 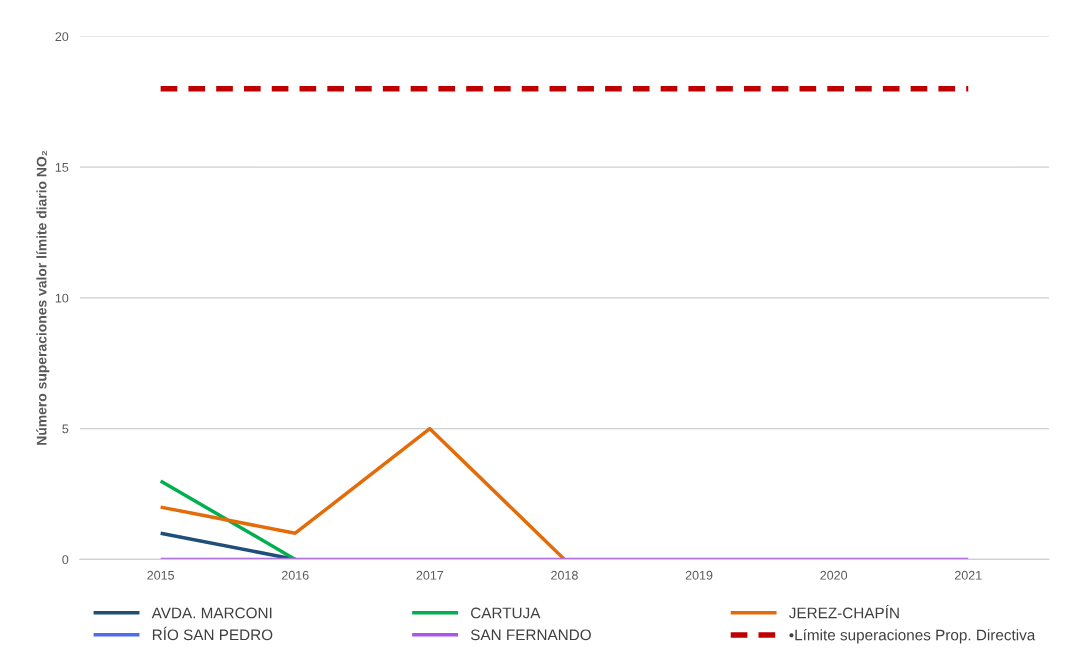 I want to click on legend-label: RÍO SAN PEDRO, so click(x=212, y=633).